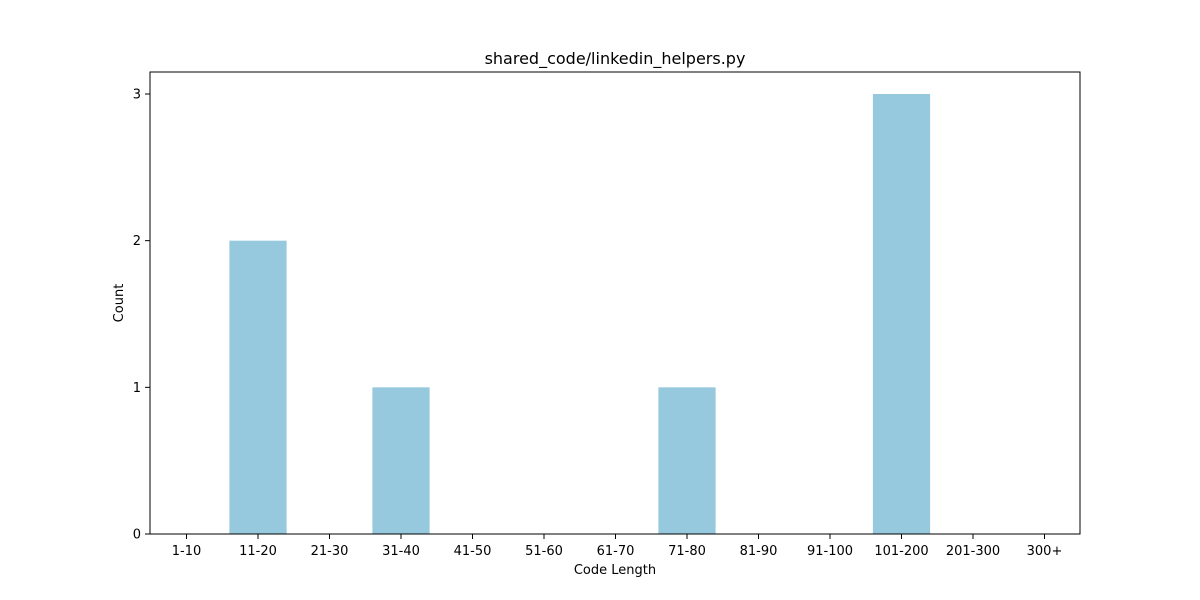  I want to click on x-tick-label: 300+, so click(1045, 551).